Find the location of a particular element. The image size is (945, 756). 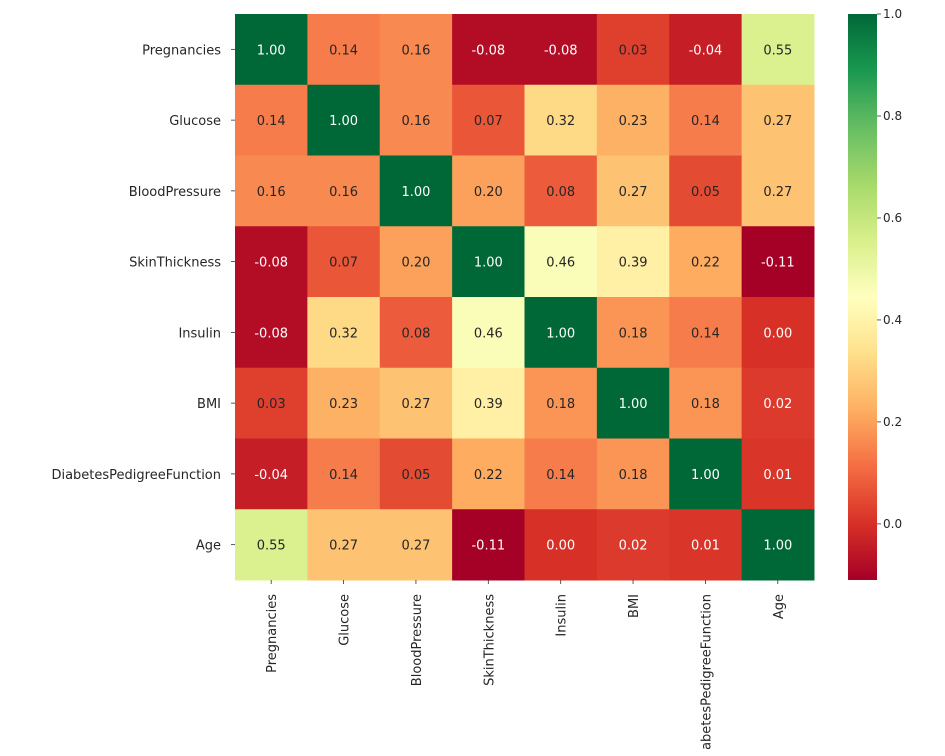

column-label: SkinThickness is located at coordinates (489, 640).